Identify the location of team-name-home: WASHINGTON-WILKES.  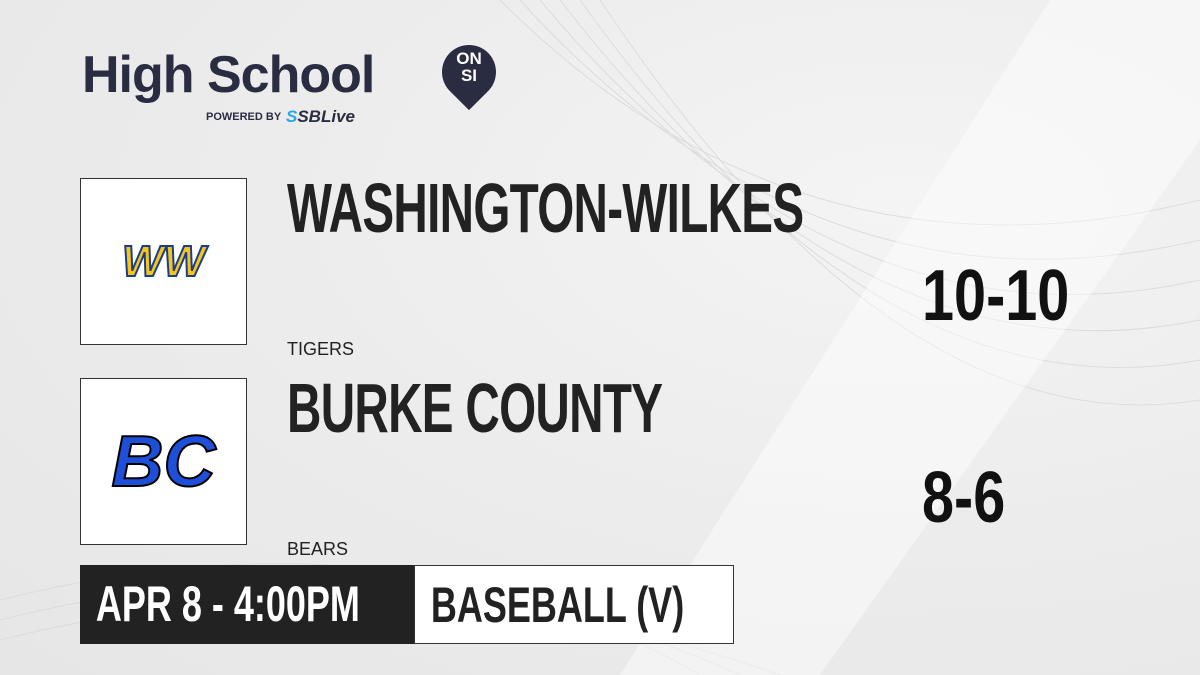
(545, 208).